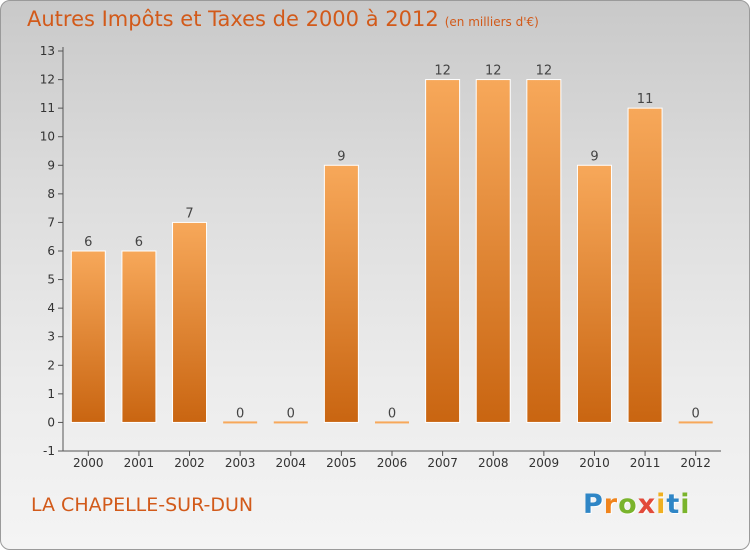  What do you see at coordinates (51, 365) in the screenshot?
I see `y-tick-label: 2` at bounding box center [51, 365].